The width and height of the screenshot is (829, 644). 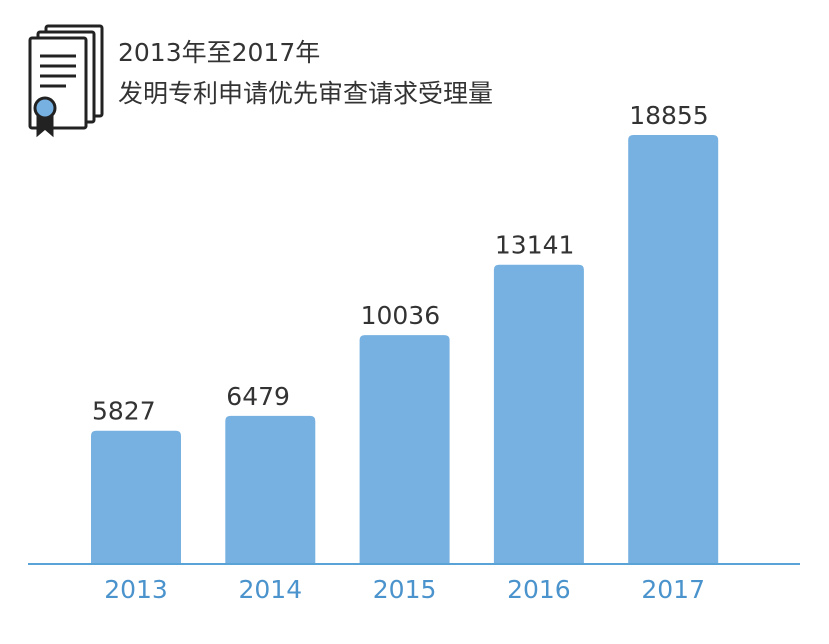 I want to click on x-tick-label: 2013, so click(x=136, y=589).